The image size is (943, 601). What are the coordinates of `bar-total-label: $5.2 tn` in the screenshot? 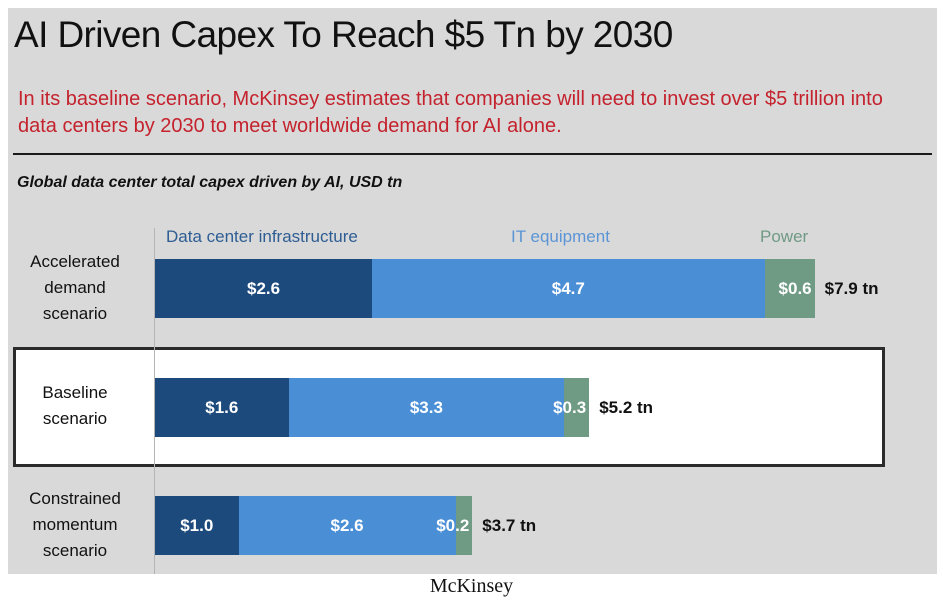 It's located at (626, 407).